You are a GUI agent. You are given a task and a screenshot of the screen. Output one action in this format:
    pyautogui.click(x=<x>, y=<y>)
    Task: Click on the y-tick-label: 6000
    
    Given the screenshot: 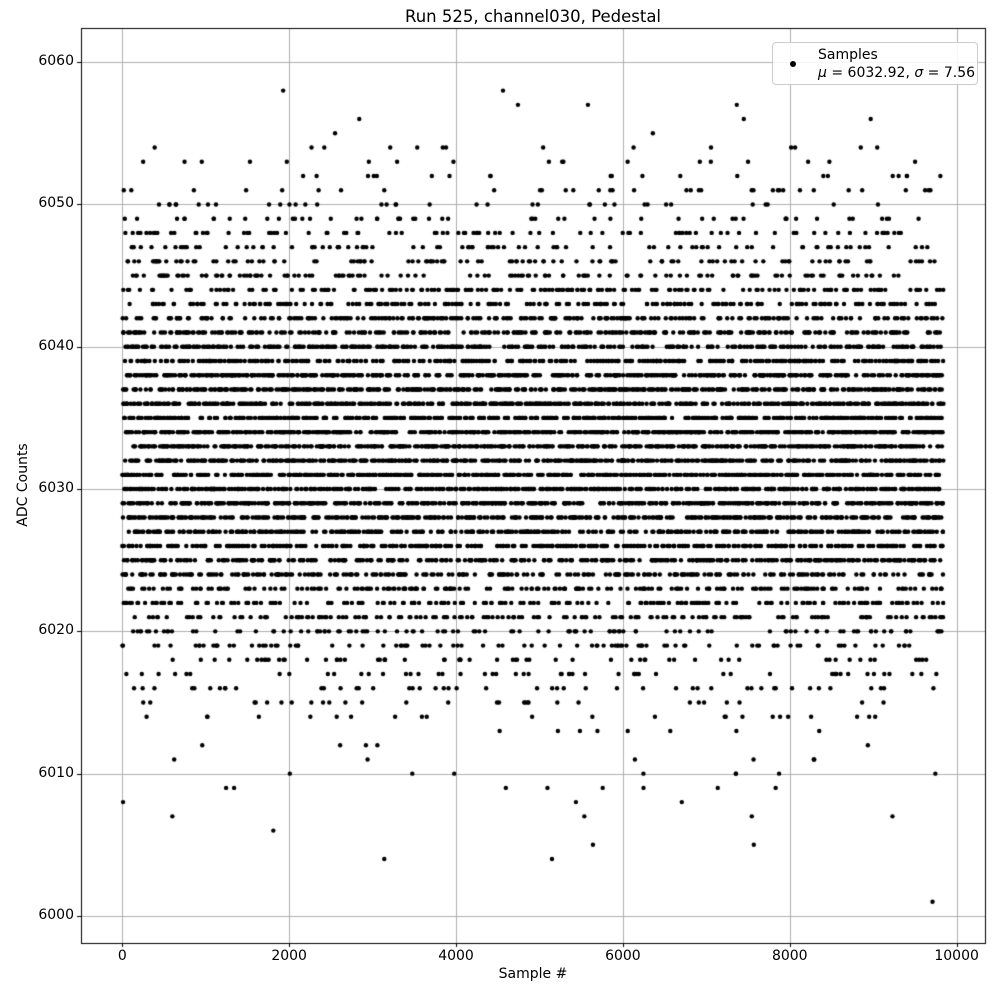 What is the action you would take?
    pyautogui.click(x=56, y=914)
    